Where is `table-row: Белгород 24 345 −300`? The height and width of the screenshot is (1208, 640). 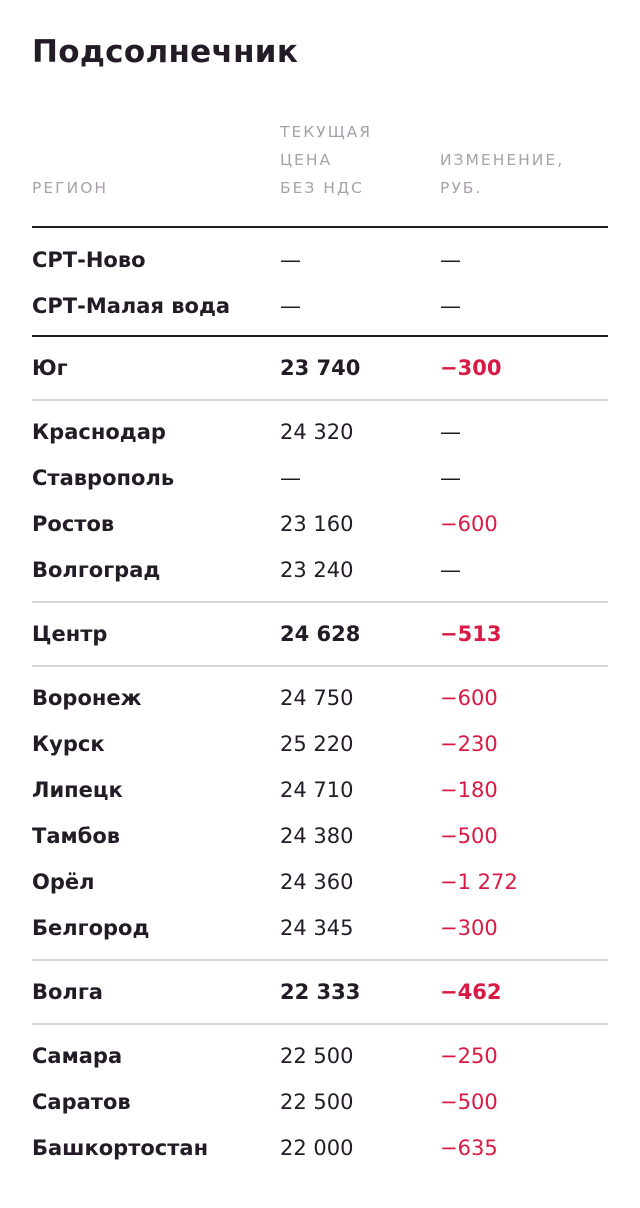 table-row: Белгород 24 345 −300 is located at coordinates (320, 928).